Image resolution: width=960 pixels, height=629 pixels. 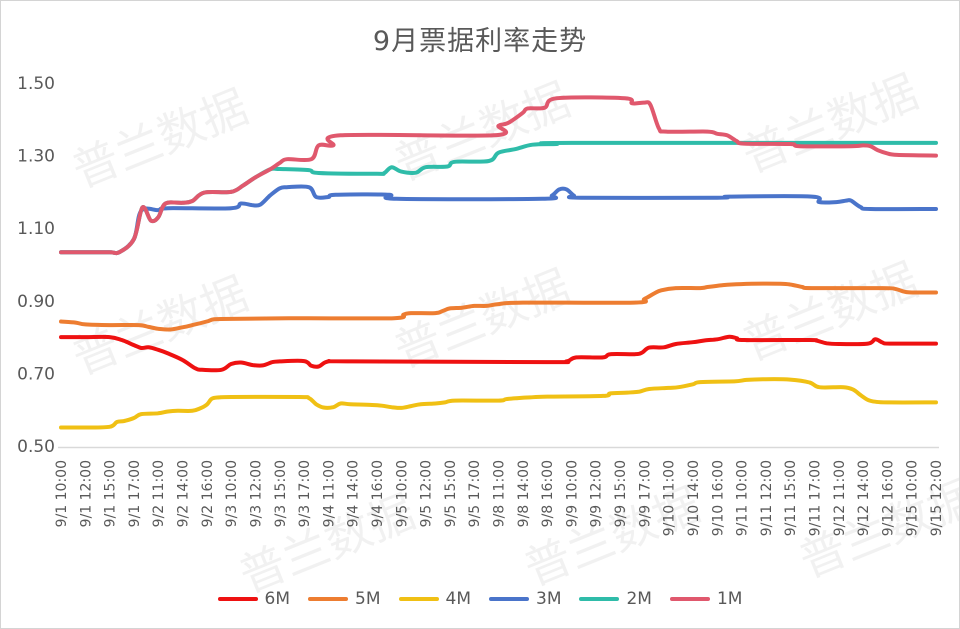 I want to click on x-axis-label: 9/11 17:00, so click(x=815, y=498).